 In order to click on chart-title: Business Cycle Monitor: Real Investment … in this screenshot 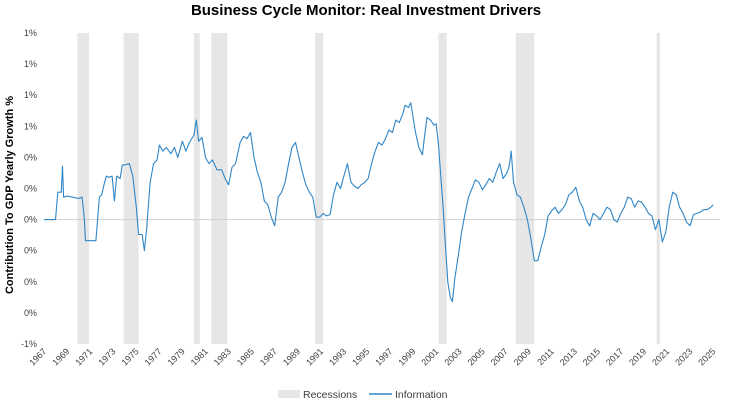, I will do `click(366, 10)`.